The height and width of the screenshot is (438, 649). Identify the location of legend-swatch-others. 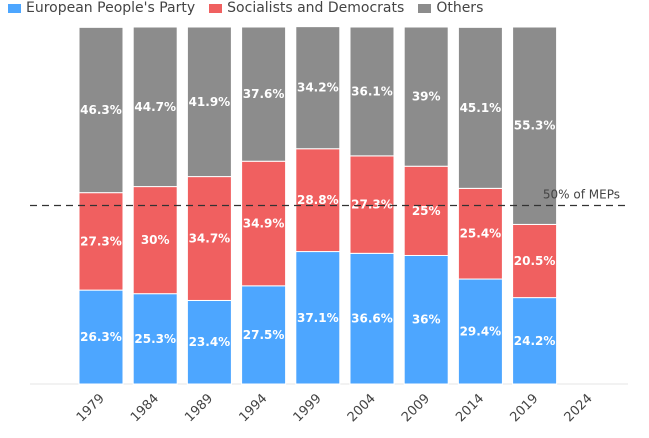
(425, 8).